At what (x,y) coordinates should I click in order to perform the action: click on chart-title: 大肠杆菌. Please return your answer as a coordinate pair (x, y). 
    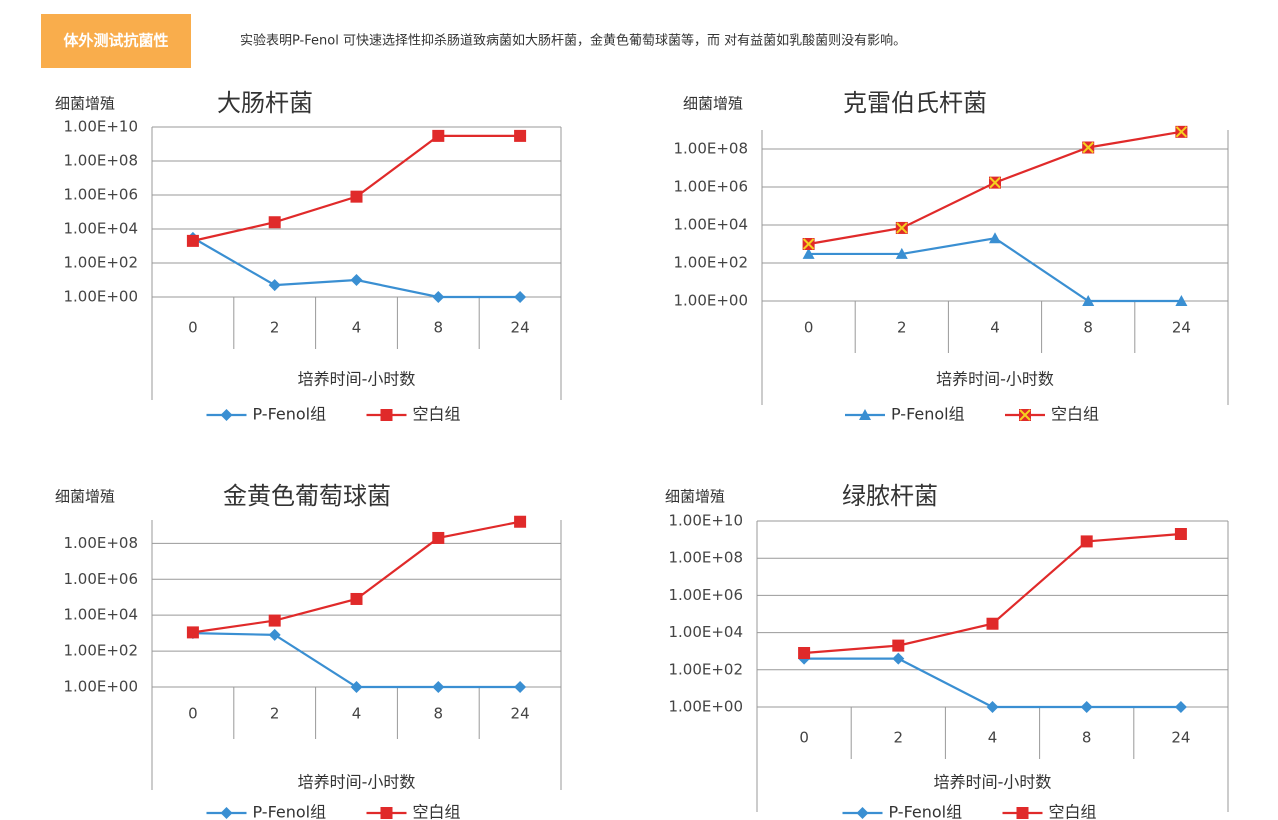
    Looking at the image, I should click on (265, 103).